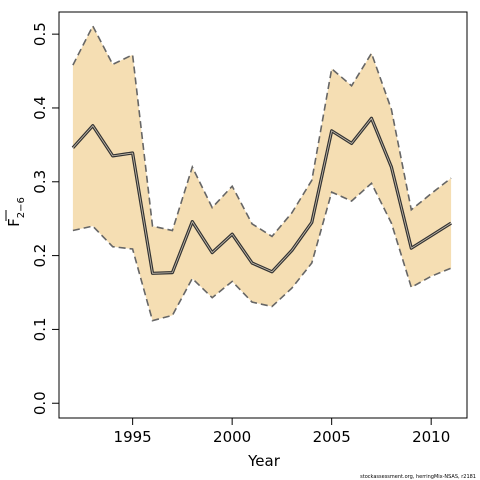 The image size is (480, 480). I want to click on y-axis-title-subscript: 2−6, so click(21, 207).